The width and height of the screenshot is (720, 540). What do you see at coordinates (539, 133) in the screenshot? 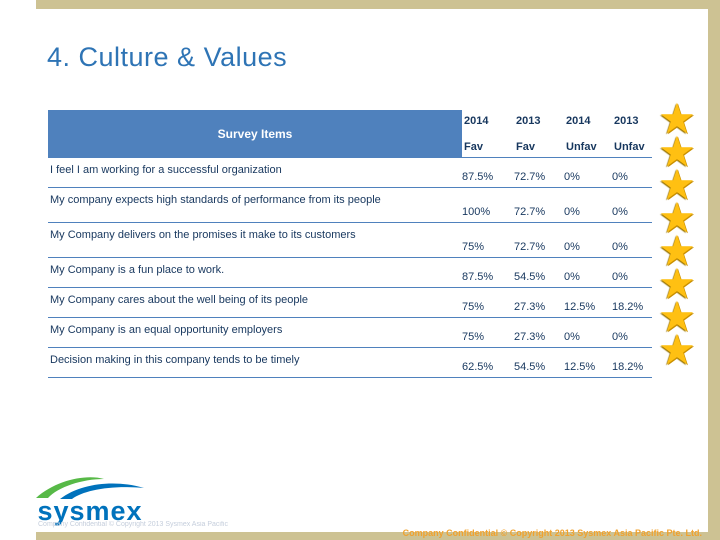
I see `col-header-2013-fav: 2013 Fav` at bounding box center [539, 133].